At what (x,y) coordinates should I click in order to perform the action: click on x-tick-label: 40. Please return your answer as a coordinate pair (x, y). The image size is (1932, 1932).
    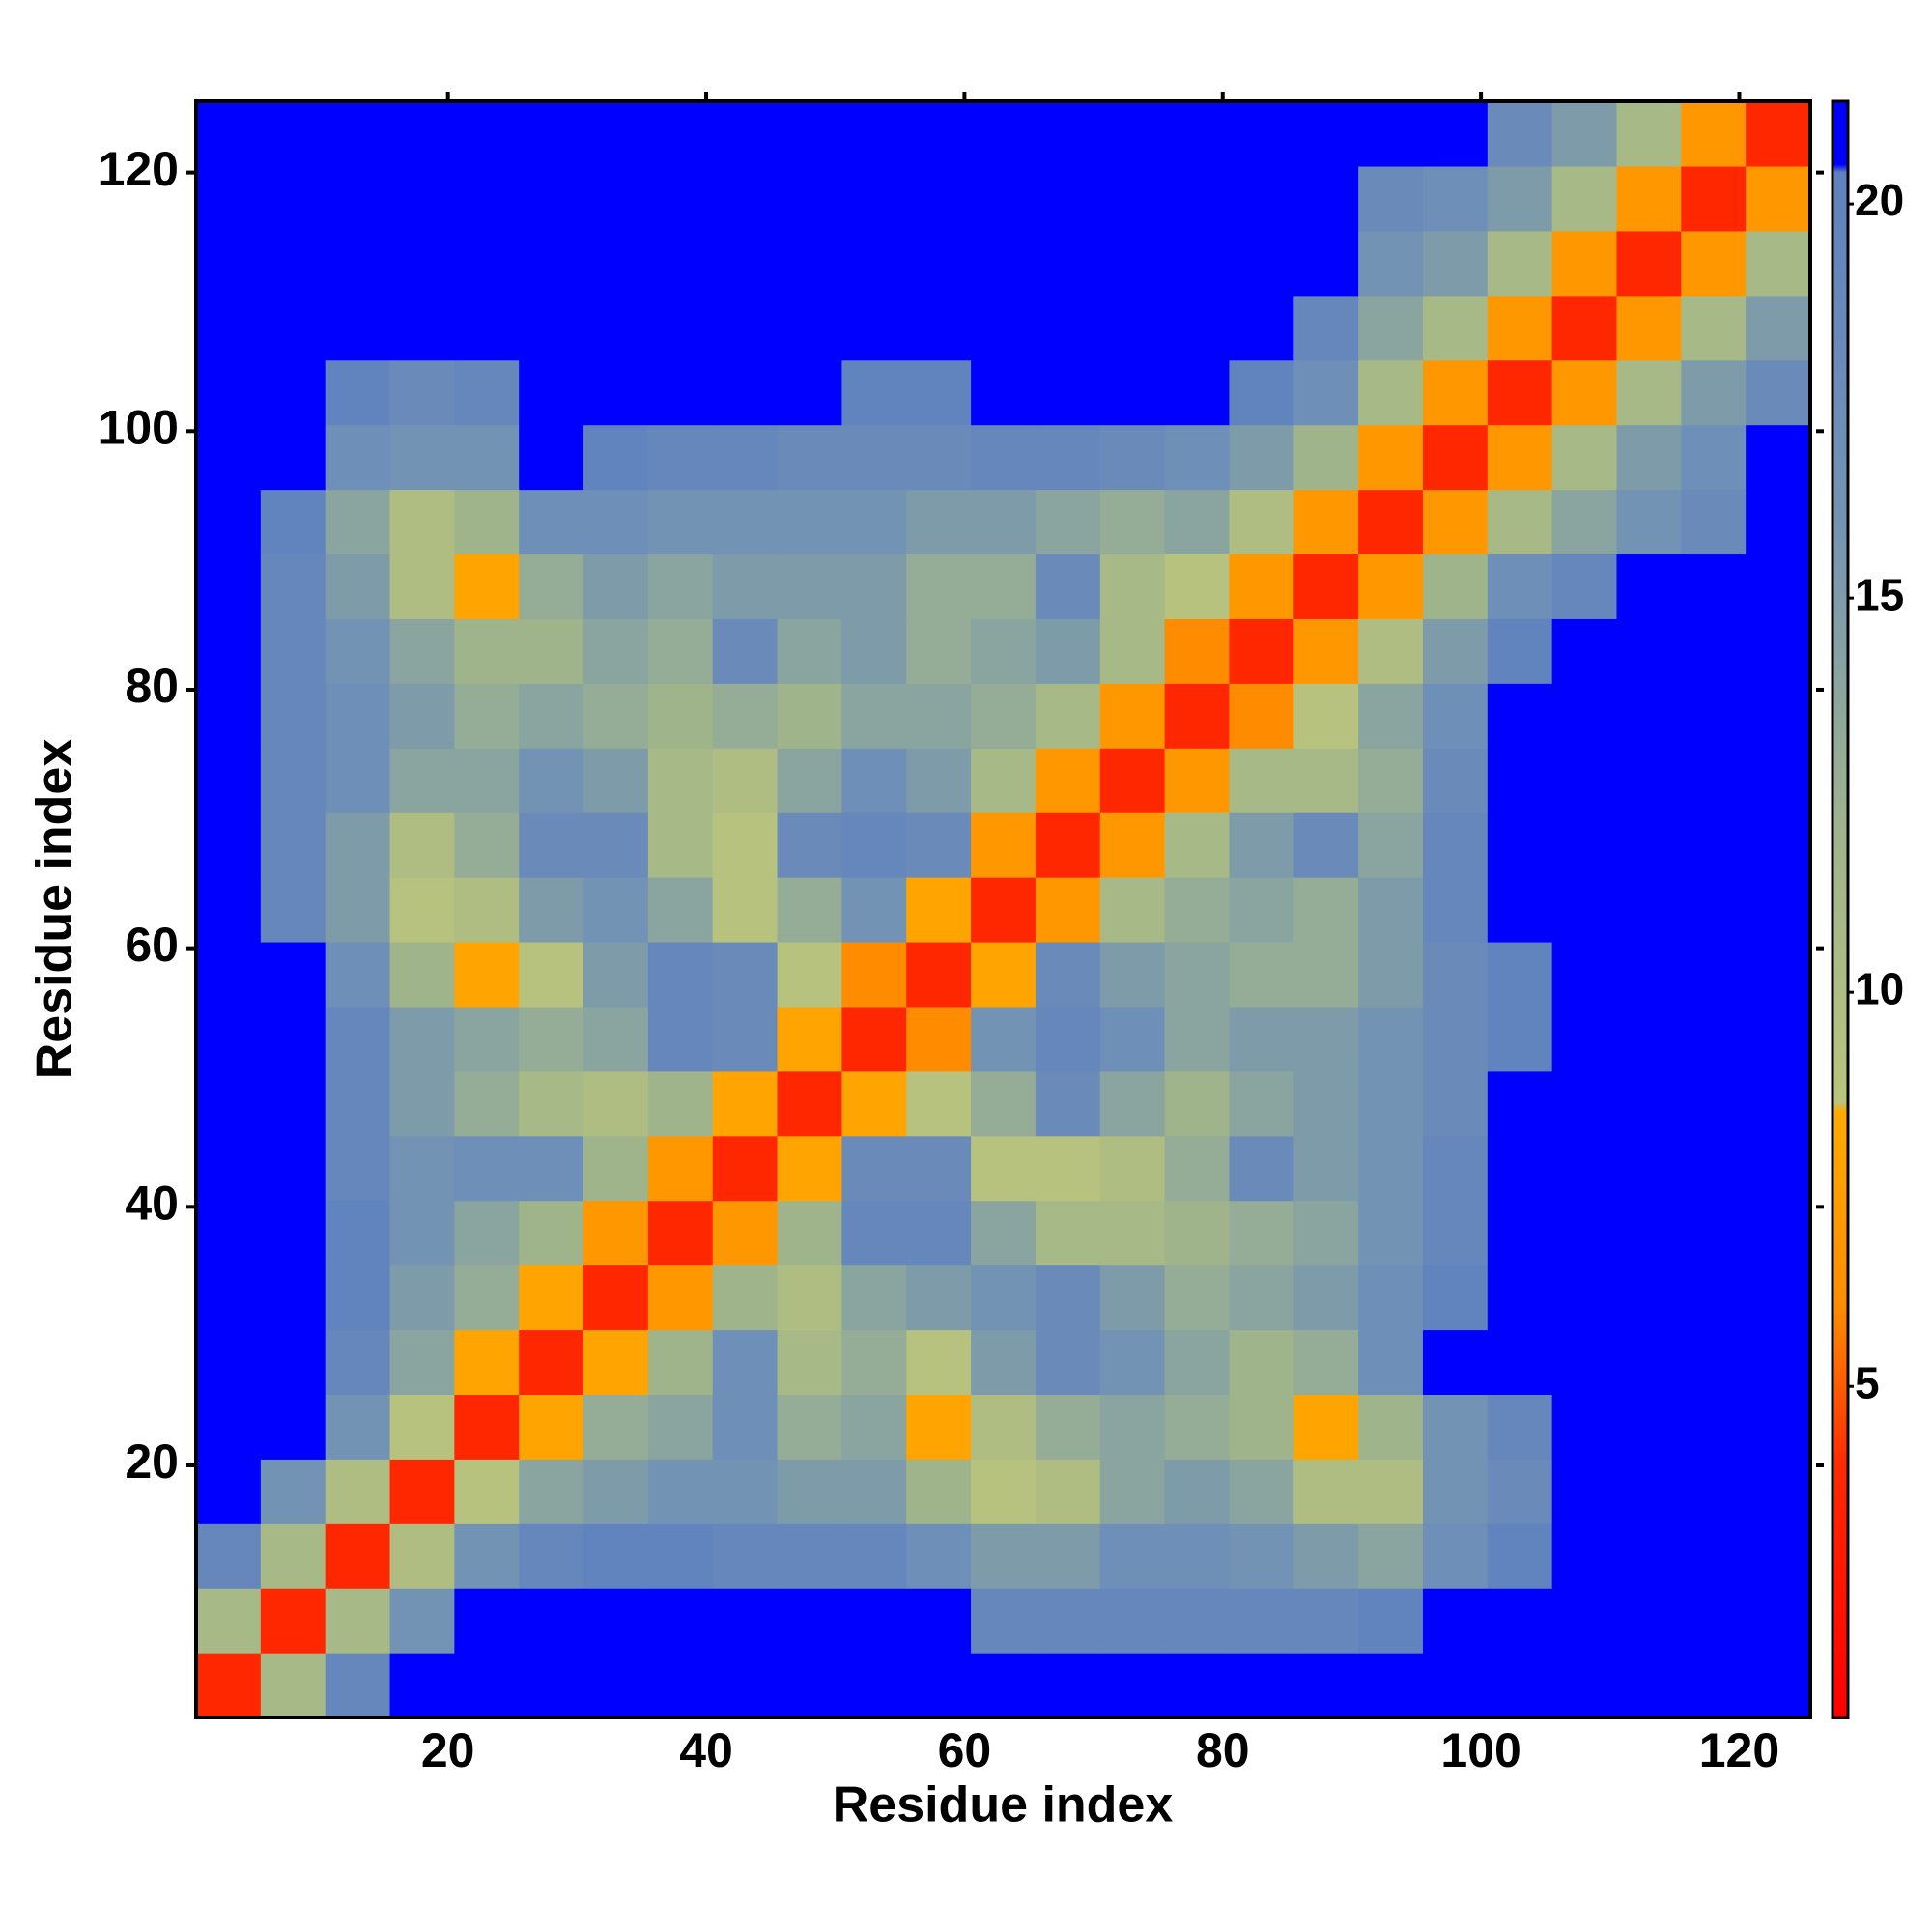
    Looking at the image, I should click on (706, 1750).